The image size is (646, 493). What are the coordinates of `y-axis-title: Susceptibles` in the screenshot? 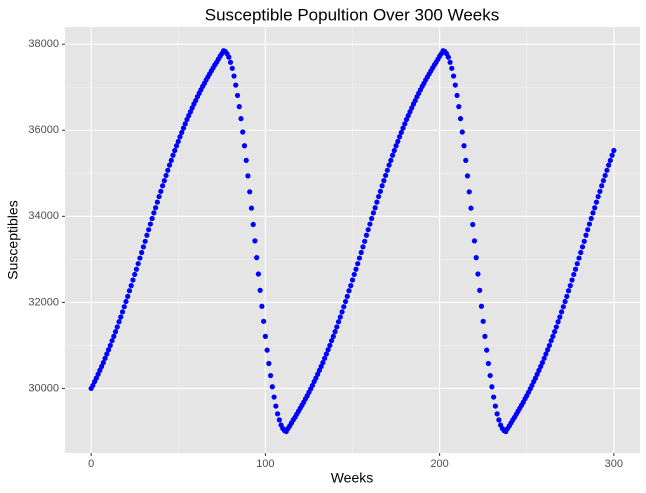 It's located at (13, 239).